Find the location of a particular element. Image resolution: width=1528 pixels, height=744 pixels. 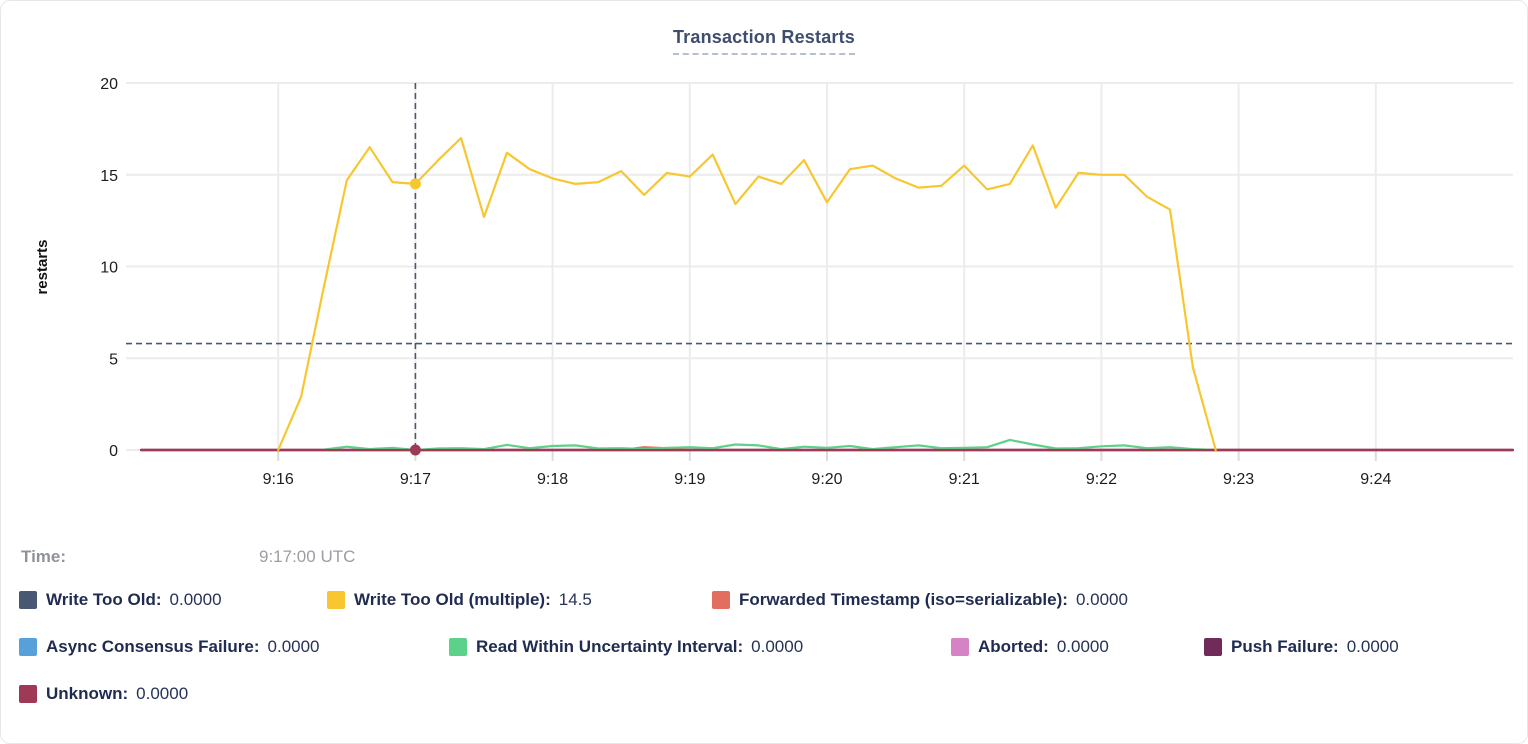

y-tick-label: 0 is located at coordinates (113, 451).